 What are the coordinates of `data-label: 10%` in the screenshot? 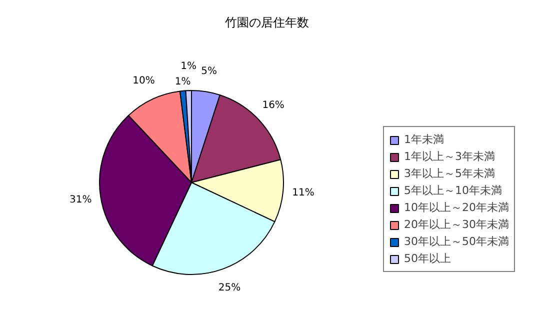 It's located at (143, 80).